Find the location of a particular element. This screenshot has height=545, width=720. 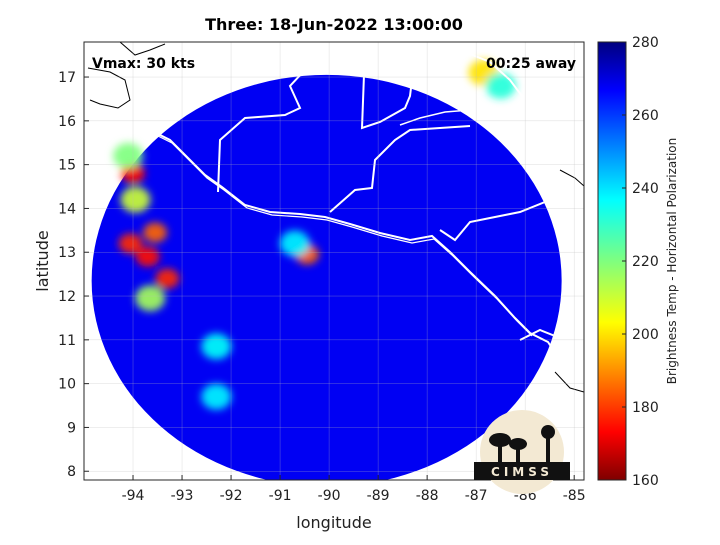

colorbar-tick-label: 200 is located at coordinates (645, 335).